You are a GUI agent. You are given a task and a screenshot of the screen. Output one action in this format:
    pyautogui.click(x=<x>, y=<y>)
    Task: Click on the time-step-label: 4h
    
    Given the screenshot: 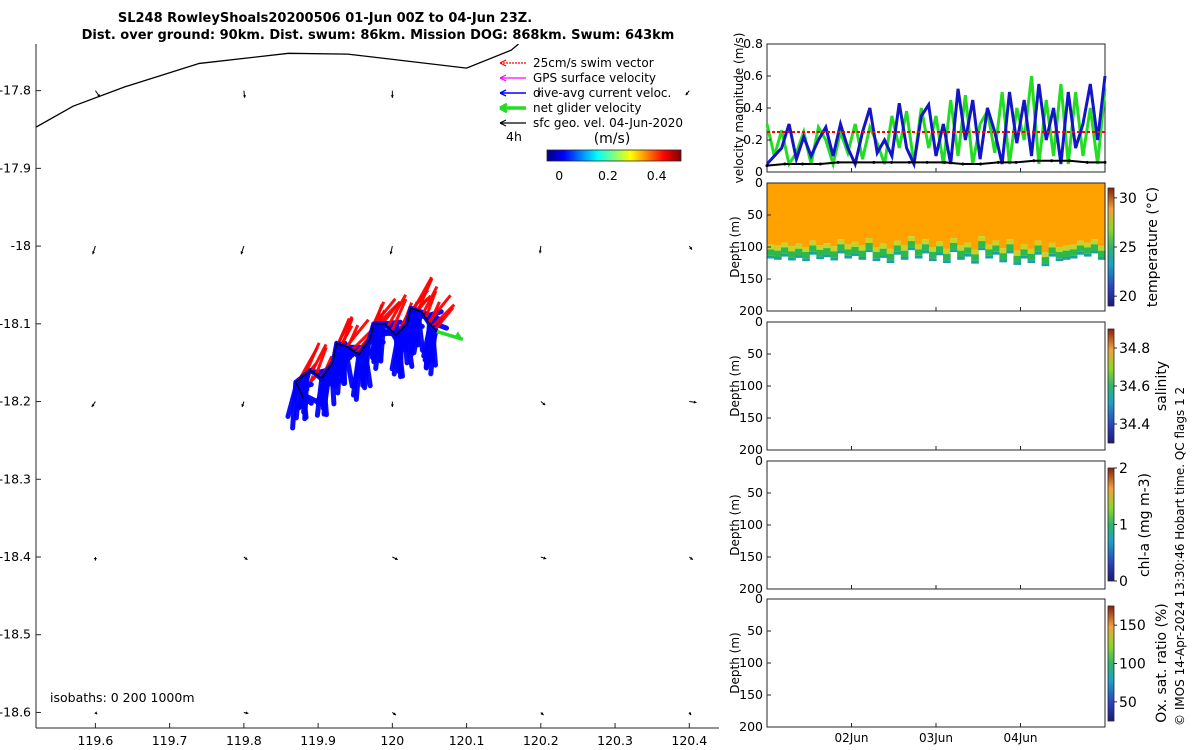 What is the action you would take?
    pyautogui.click(x=514, y=136)
    